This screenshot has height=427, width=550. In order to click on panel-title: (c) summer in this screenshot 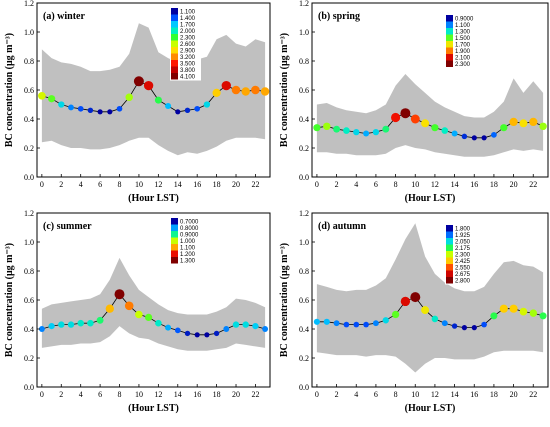, I will do `click(67, 226)`.